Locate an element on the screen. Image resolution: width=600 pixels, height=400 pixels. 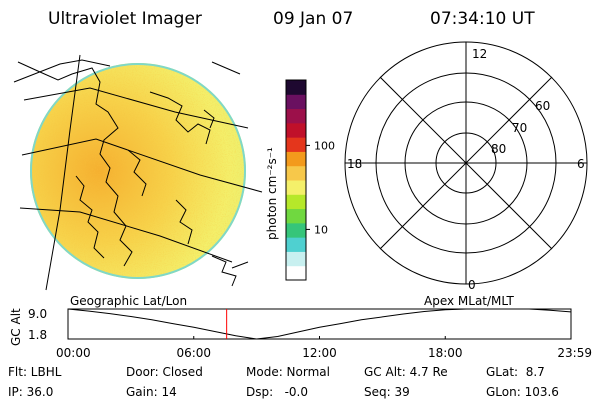
mlt-label-6: 6 is located at coordinates (581, 164).